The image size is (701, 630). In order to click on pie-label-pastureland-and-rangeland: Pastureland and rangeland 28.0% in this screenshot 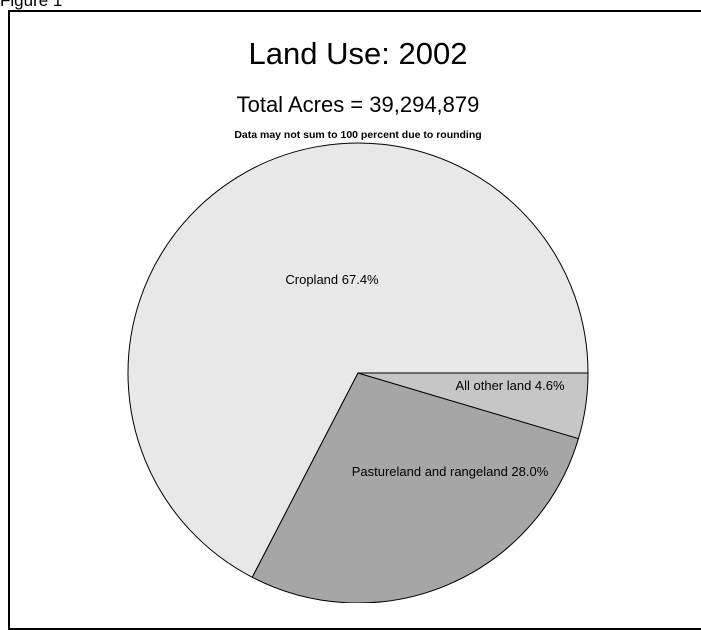, I will do `click(450, 471)`.